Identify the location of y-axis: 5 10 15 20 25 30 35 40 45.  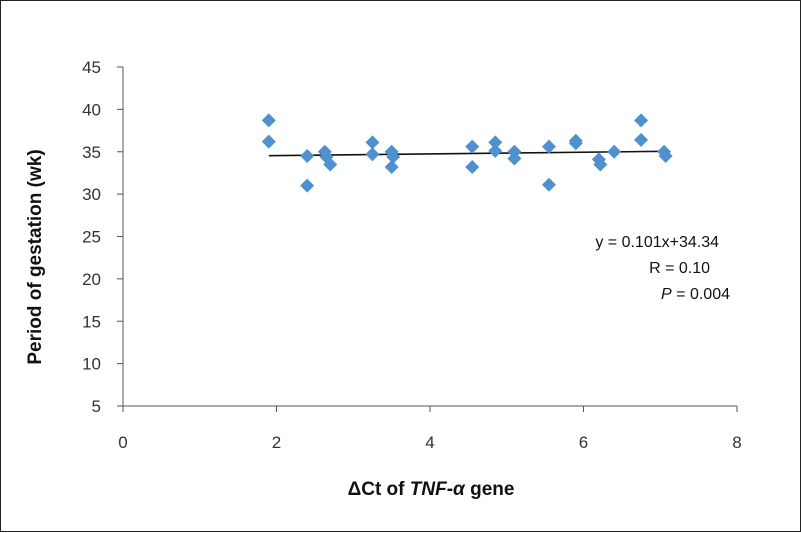
(103, 237).